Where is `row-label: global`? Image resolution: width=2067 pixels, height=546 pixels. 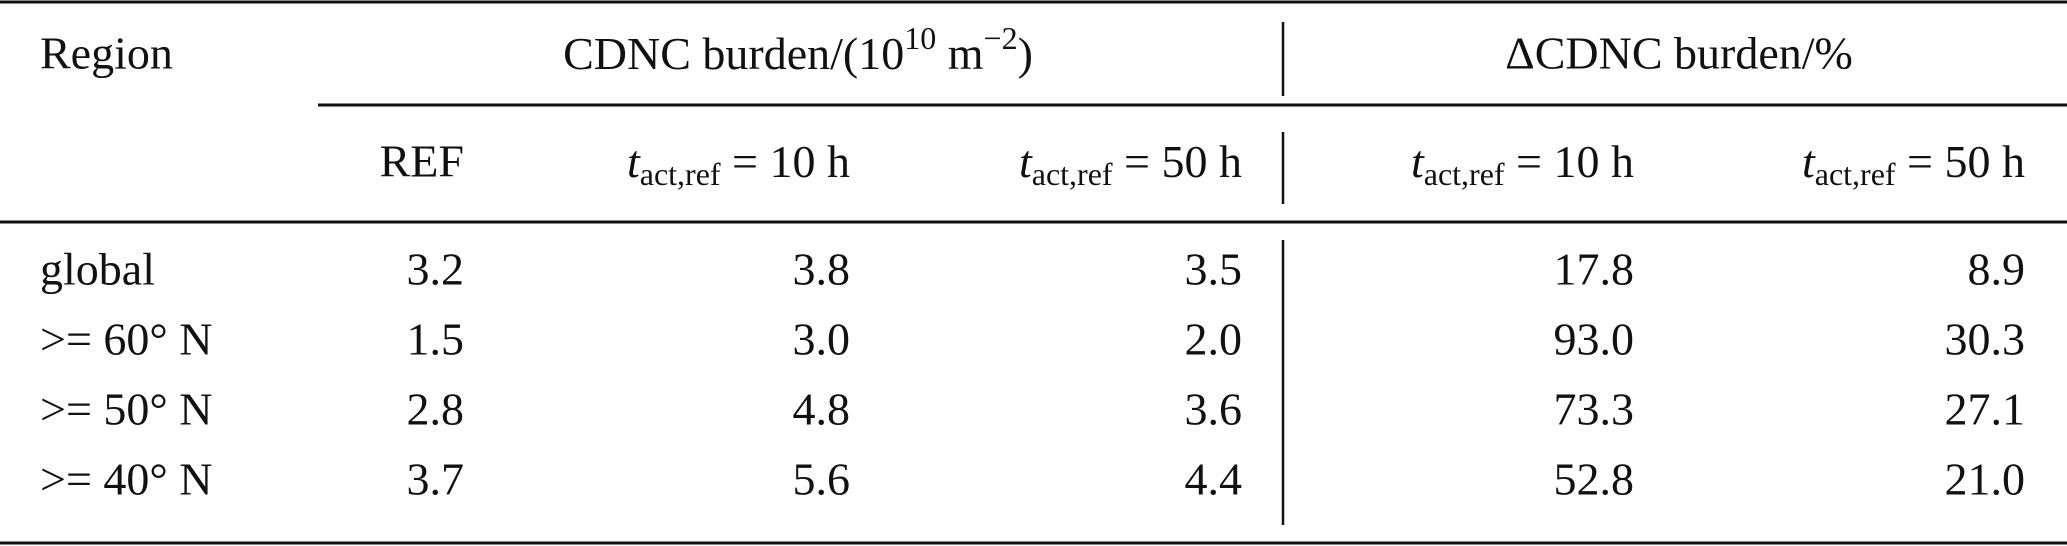 row-label: global is located at coordinates (97, 269).